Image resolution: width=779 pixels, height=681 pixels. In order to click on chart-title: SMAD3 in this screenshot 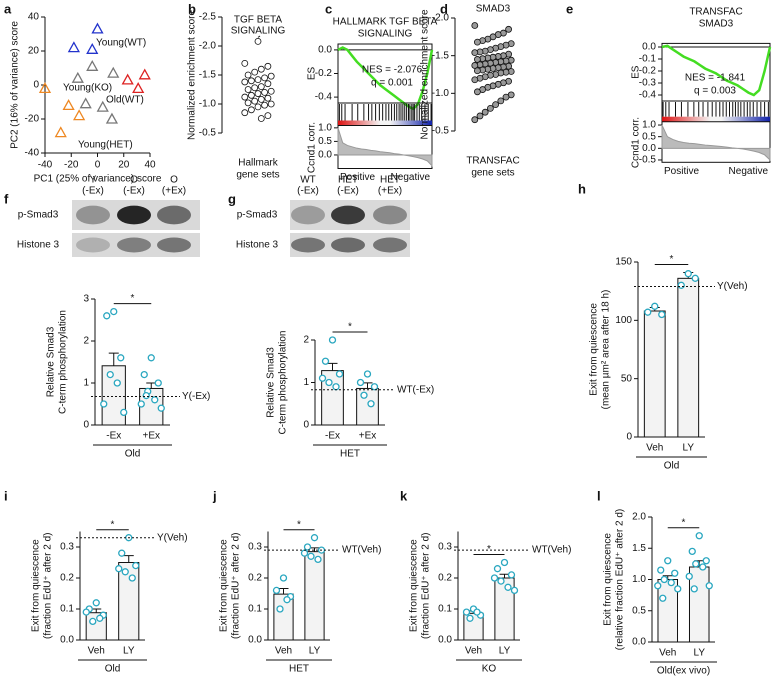, I will do `click(716, 24)`.